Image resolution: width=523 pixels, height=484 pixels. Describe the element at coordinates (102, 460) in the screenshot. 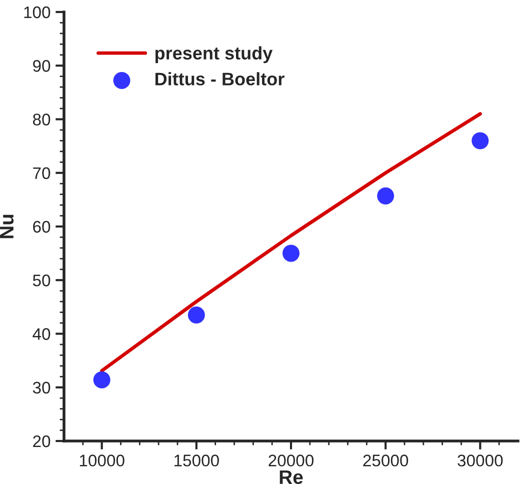

I see `x-tick-label: 10000` at that location.